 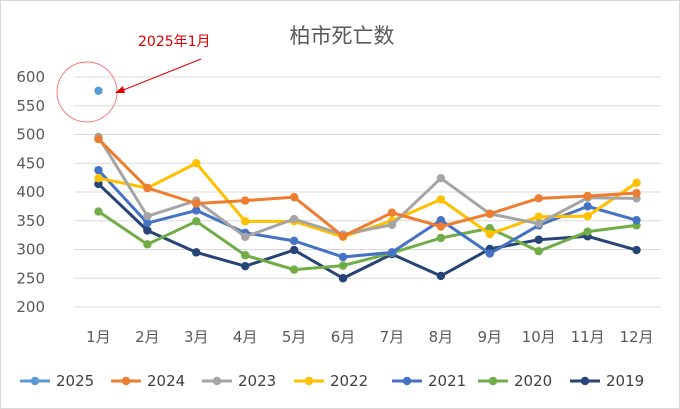 I want to click on series-2020, so click(x=367, y=240).